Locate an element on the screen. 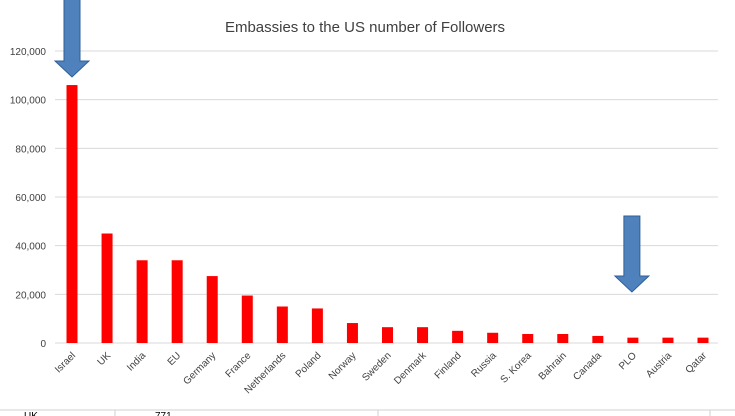 The width and height of the screenshot is (735, 416). x-tick-label: S. Korea is located at coordinates (517, 368).